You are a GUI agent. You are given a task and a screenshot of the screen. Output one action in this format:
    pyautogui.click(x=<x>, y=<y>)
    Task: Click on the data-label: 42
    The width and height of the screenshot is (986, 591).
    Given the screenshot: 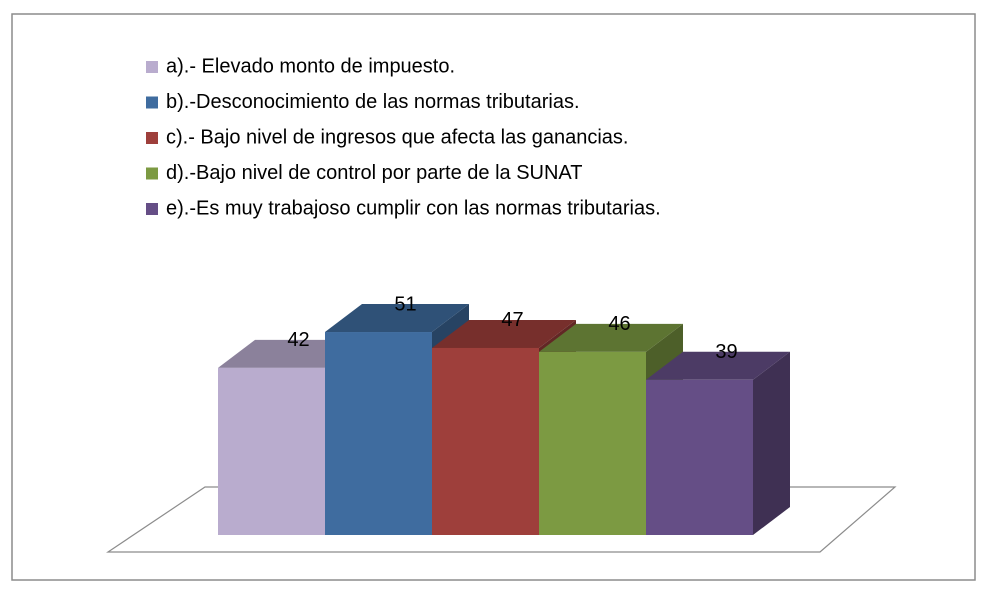 What is the action you would take?
    pyautogui.click(x=298, y=340)
    